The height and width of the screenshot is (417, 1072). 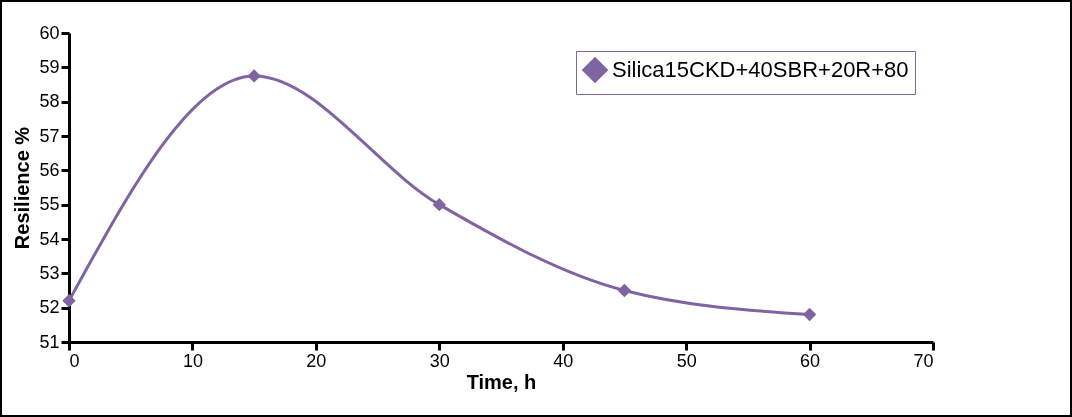 I want to click on x-tick-label: 30, so click(x=439, y=360).